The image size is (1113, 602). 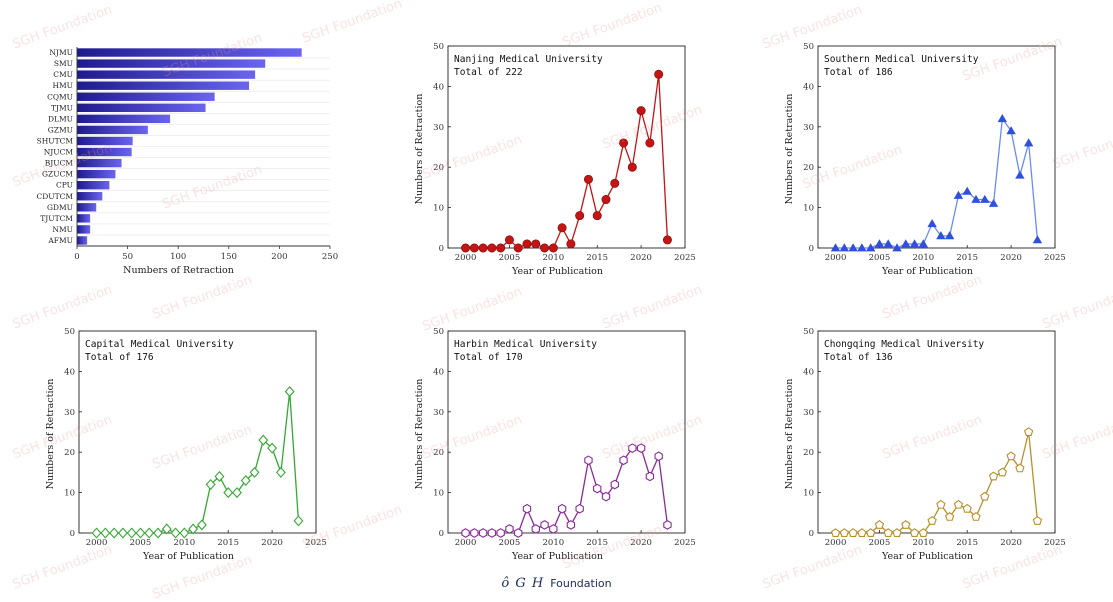 I want to click on x-tick-label: 2005, so click(x=880, y=258).